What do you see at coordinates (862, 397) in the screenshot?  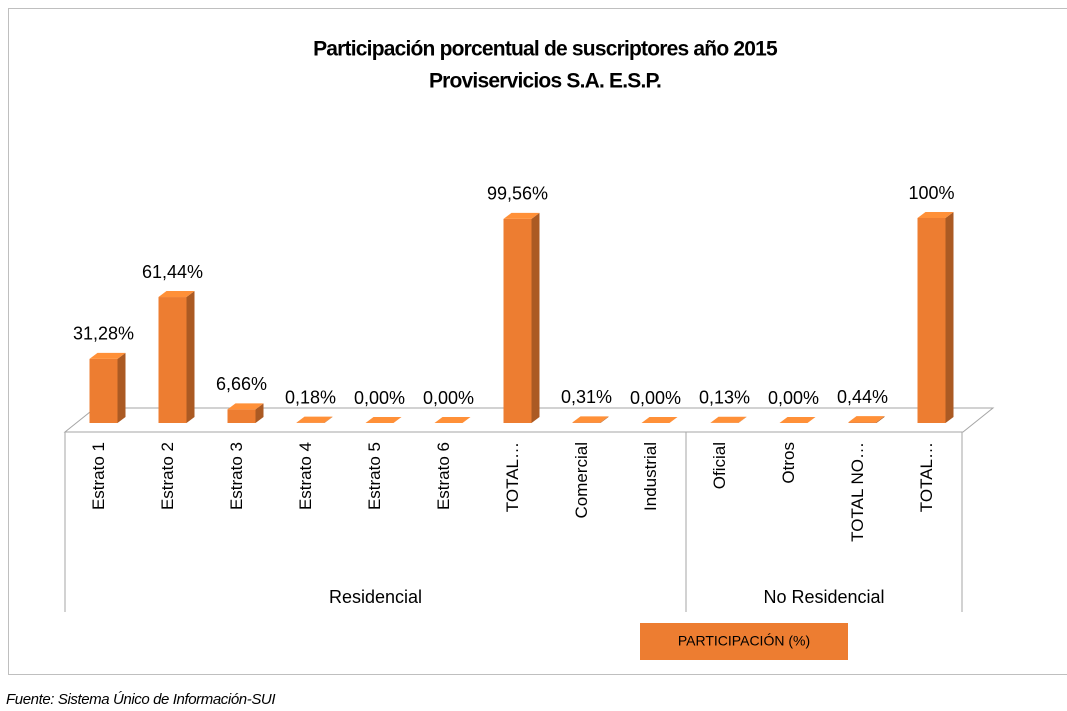 I see `data-label: 0,44%` at bounding box center [862, 397].